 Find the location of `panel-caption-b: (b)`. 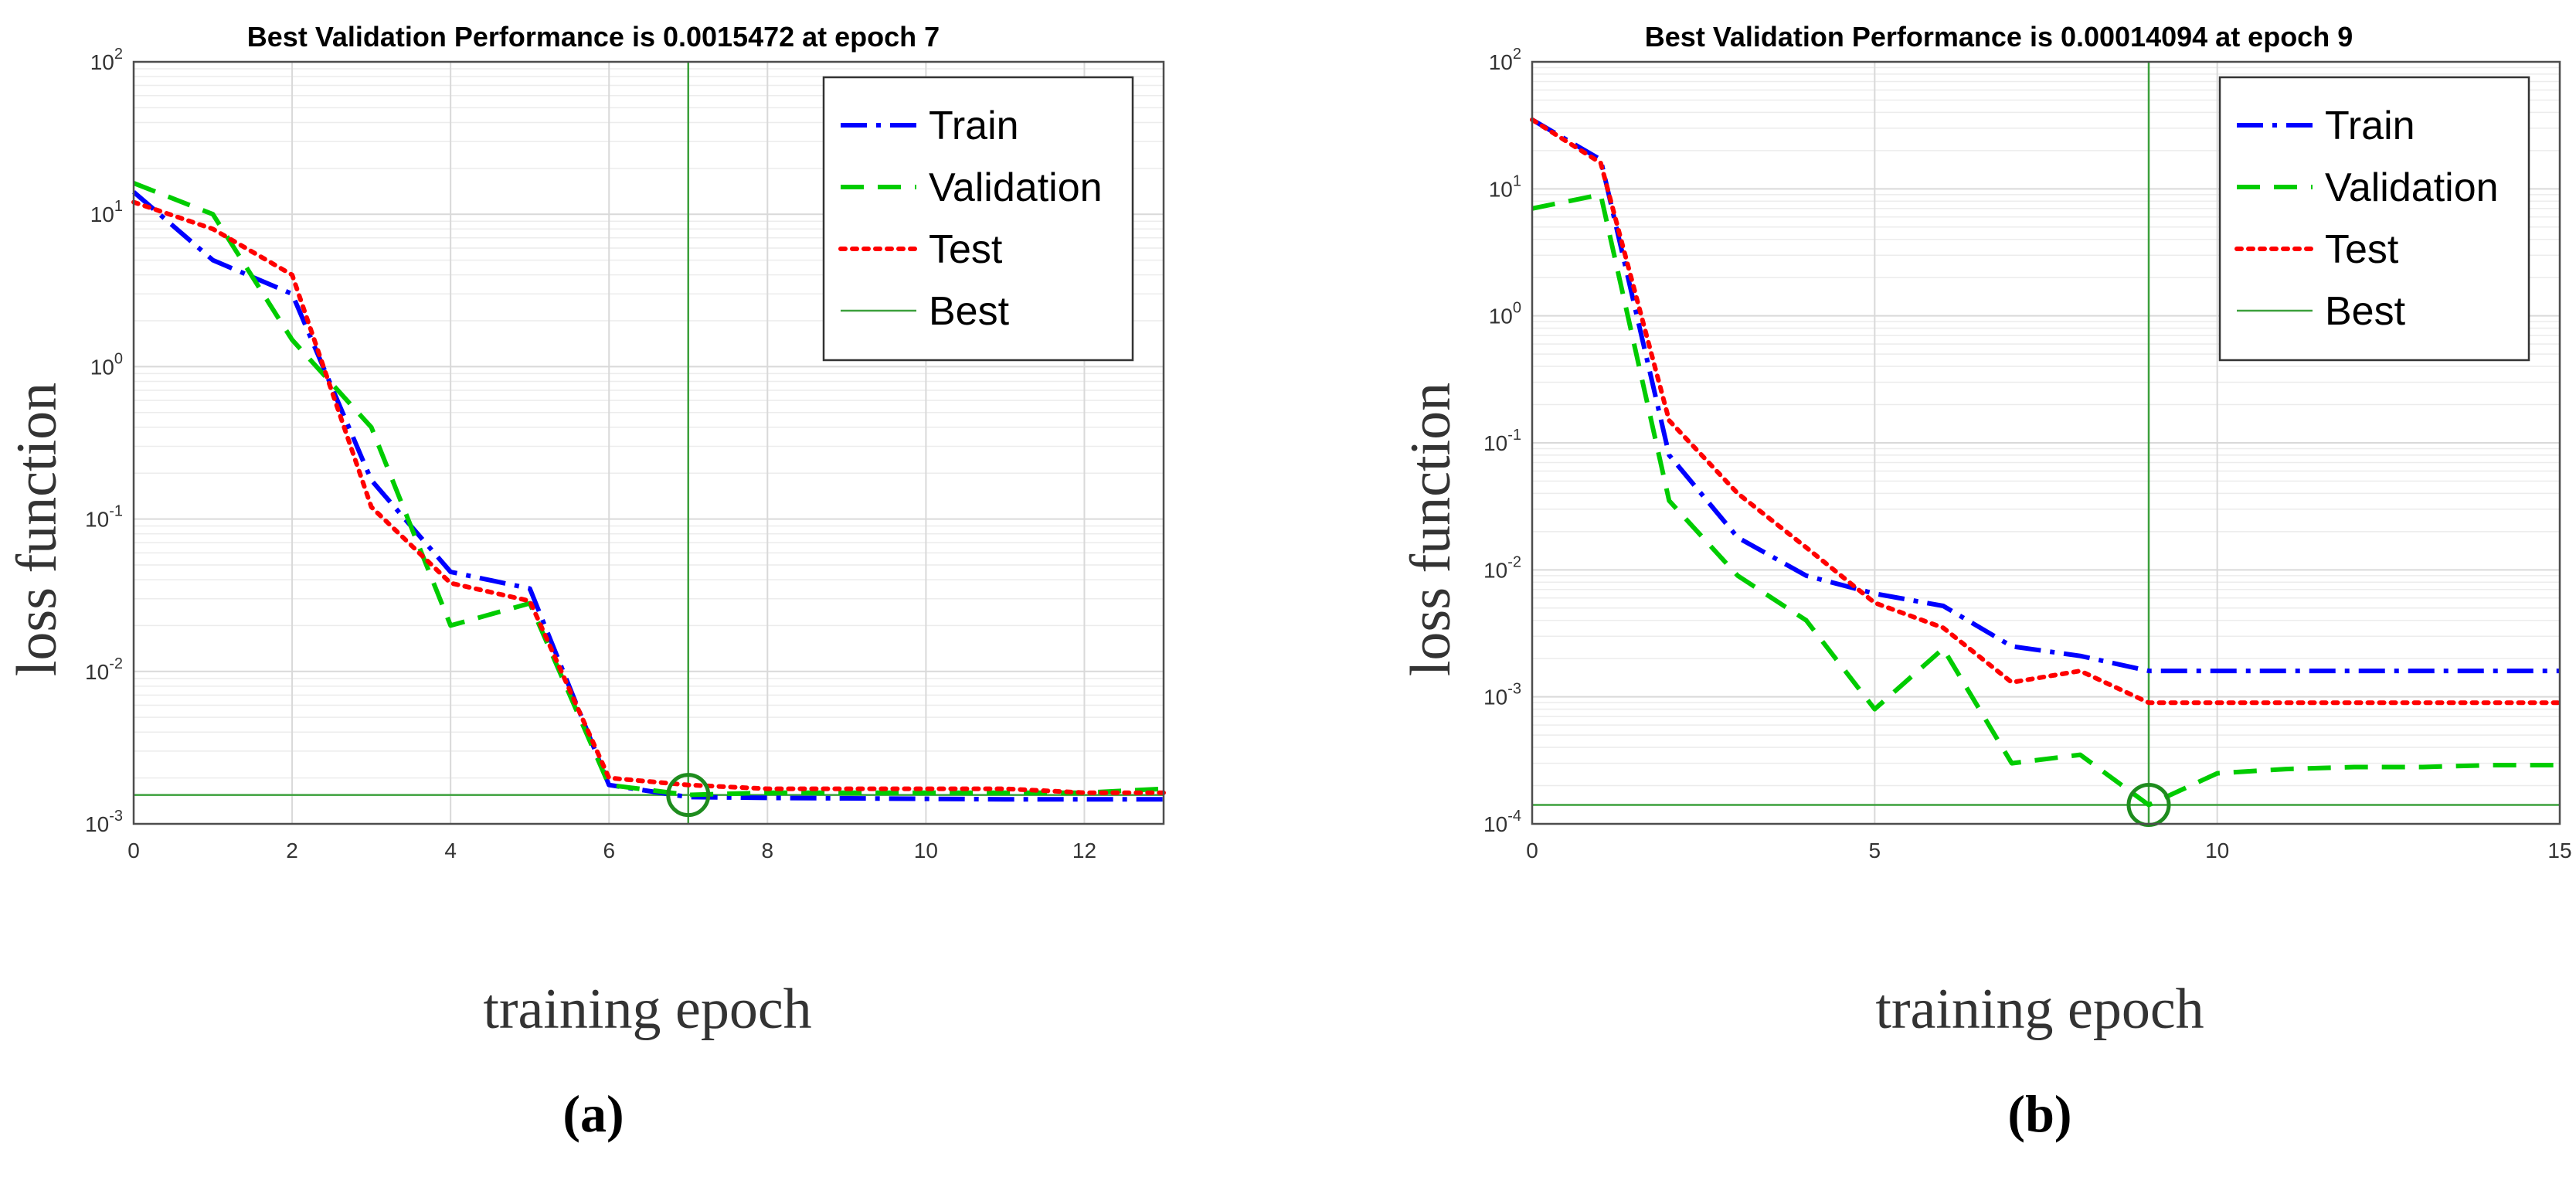

panel-caption-b: (b) is located at coordinates (2039, 1113).